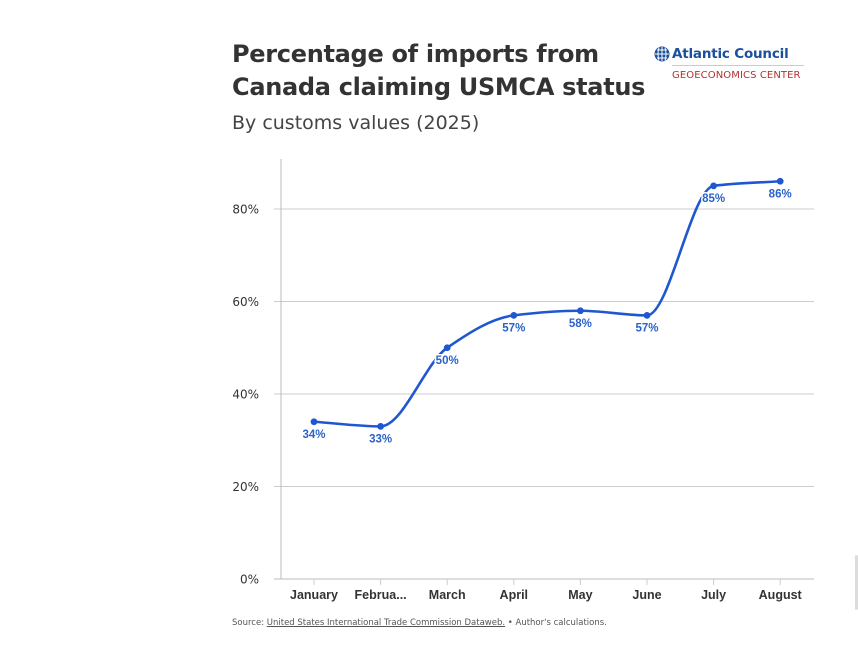  Describe the element at coordinates (314, 595) in the screenshot. I see `x-tick-label: January` at that location.